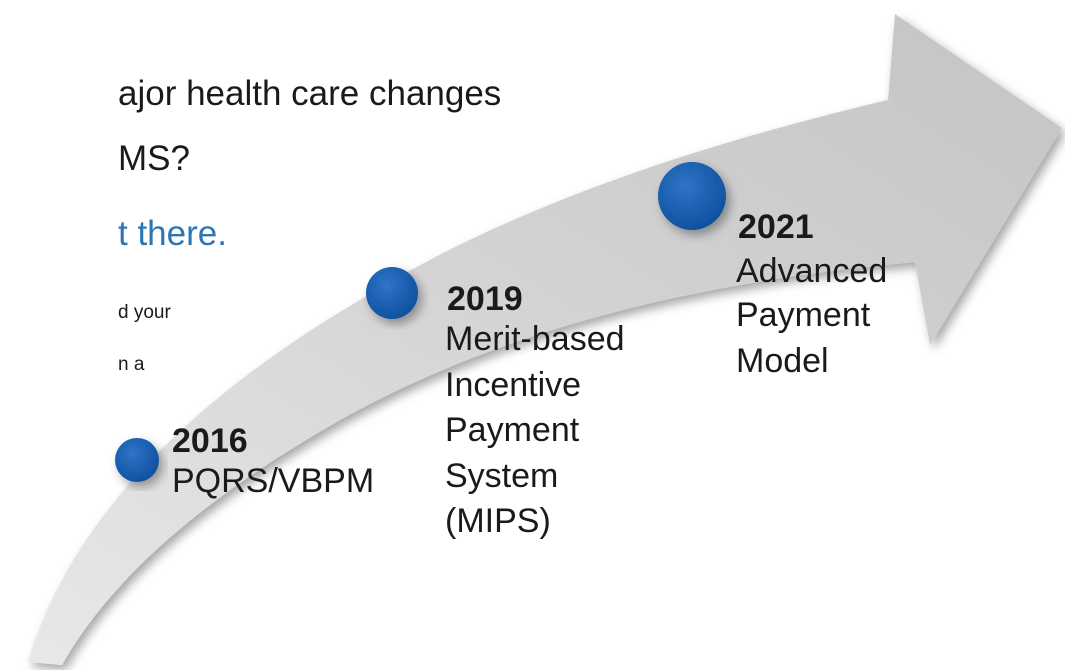  What do you see at coordinates (154, 158) in the screenshot?
I see `heading-line: MS?` at bounding box center [154, 158].